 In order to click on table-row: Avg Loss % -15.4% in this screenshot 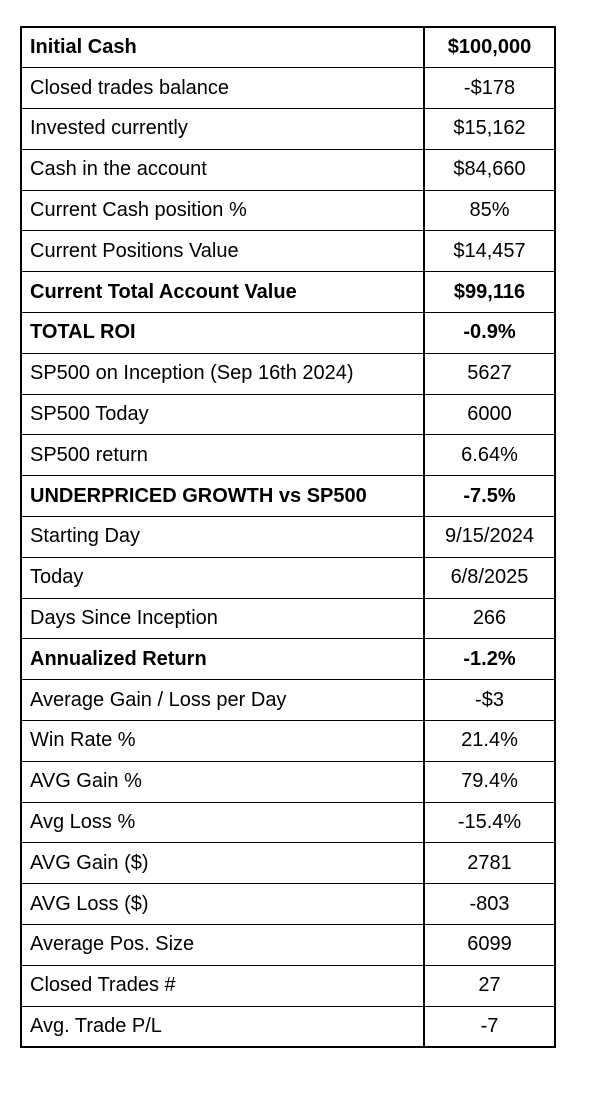, I will do `click(288, 822)`.